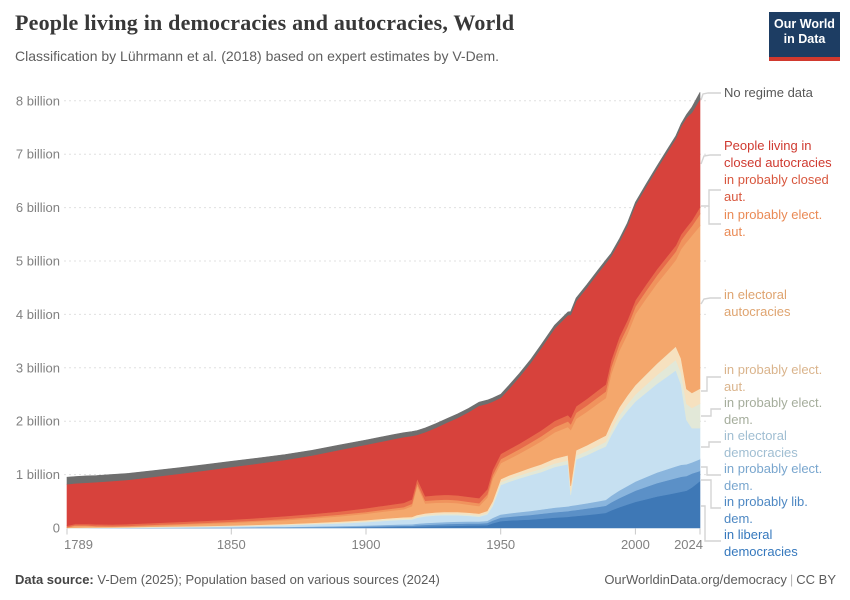  Describe the element at coordinates (38, 367) in the screenshot. I see `y-axis-tick-label: 3 billion` at that location.